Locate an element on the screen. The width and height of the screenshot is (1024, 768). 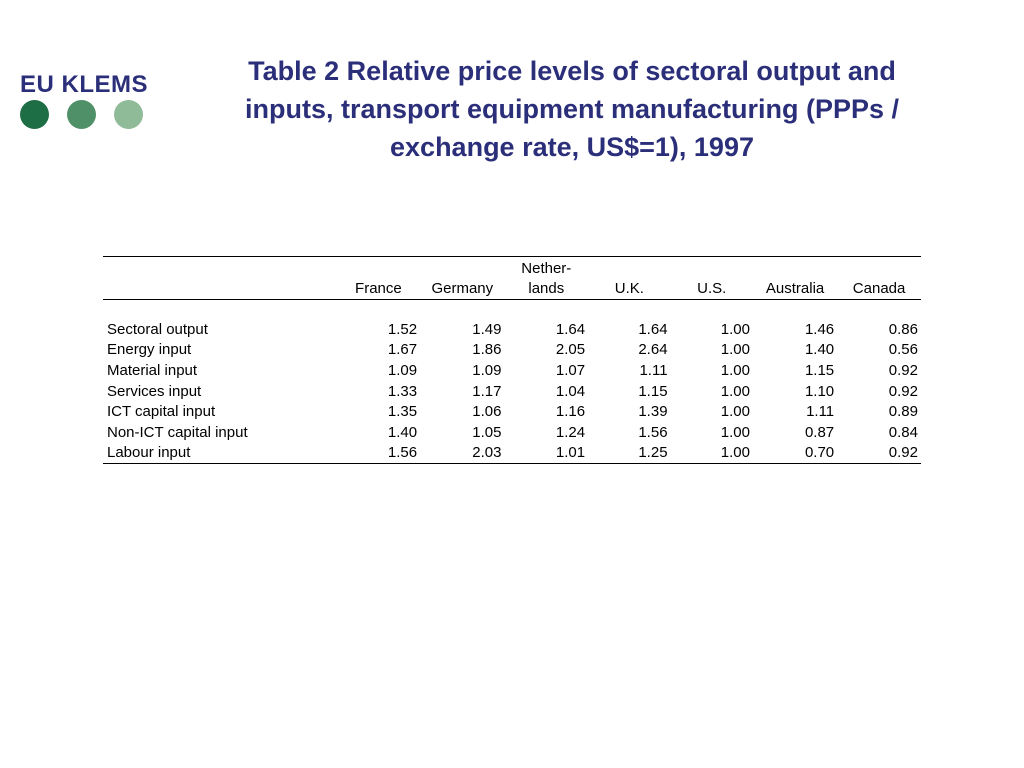
header-us: U.S. is located at coordinates (711, 288).